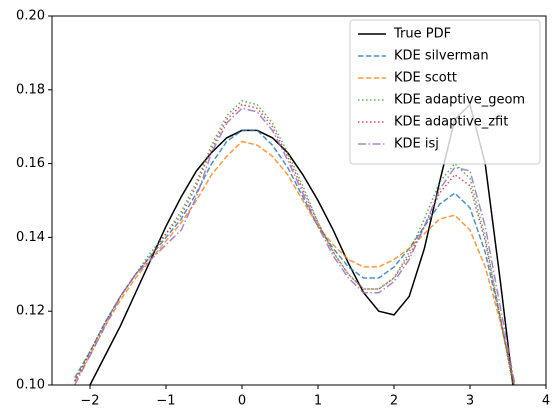 The width and height of the screenshot is (560, 418). What do you see at coordinates (422, 34) in the screenshot?
I see `legend-label: True PDF` at bounding box center [422, 34].